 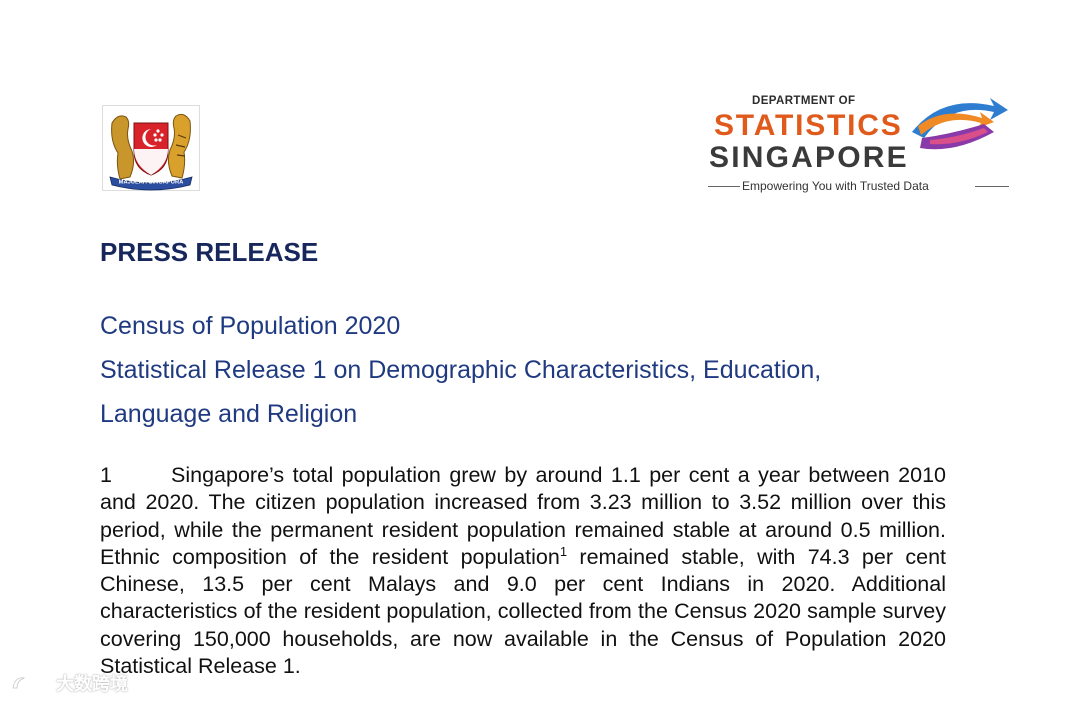 I want to click on tagline-rule-left, so click(x=724, y=186).